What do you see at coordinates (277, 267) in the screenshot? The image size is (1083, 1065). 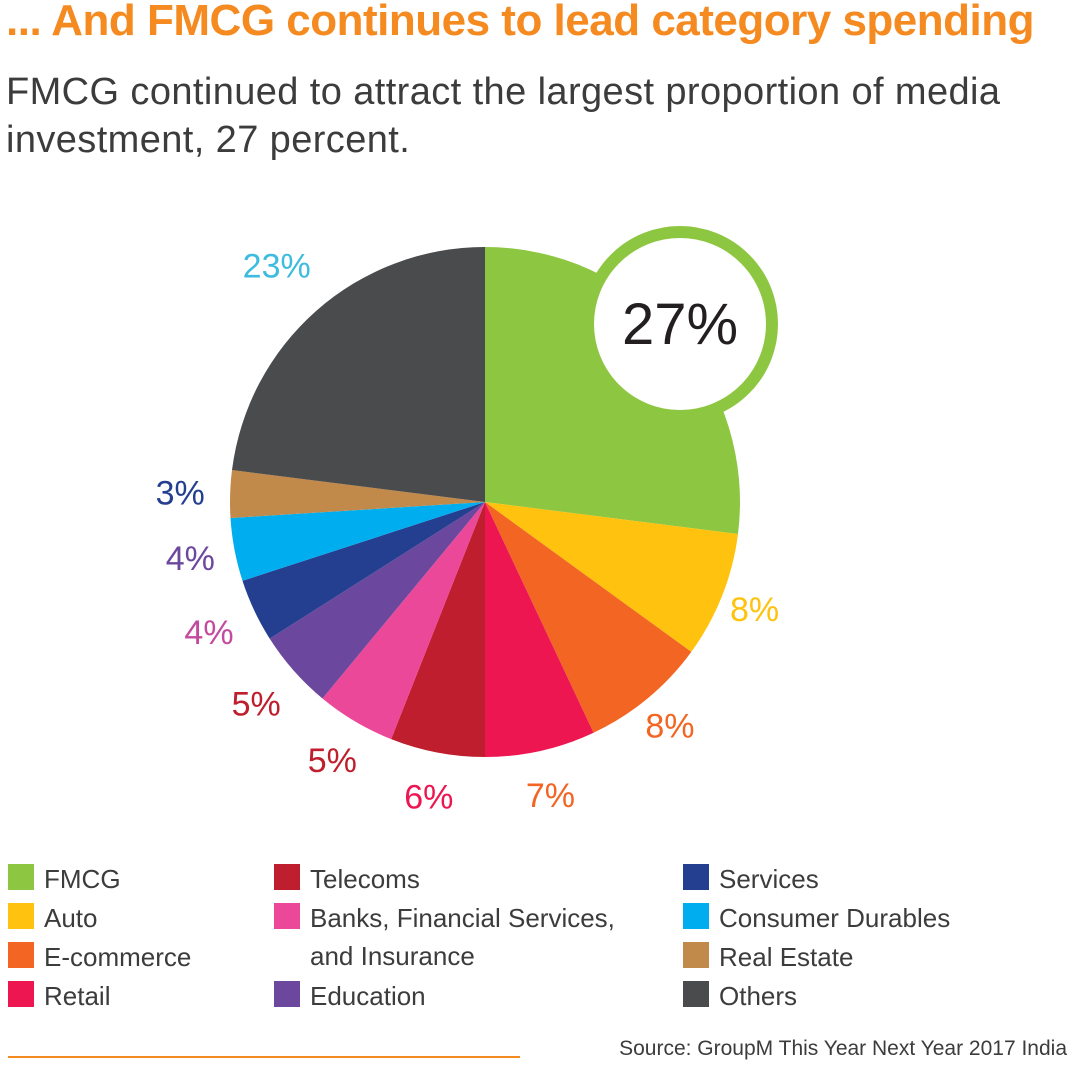 I see `slice-label-others: 23%` at bounding box center [277, 267].